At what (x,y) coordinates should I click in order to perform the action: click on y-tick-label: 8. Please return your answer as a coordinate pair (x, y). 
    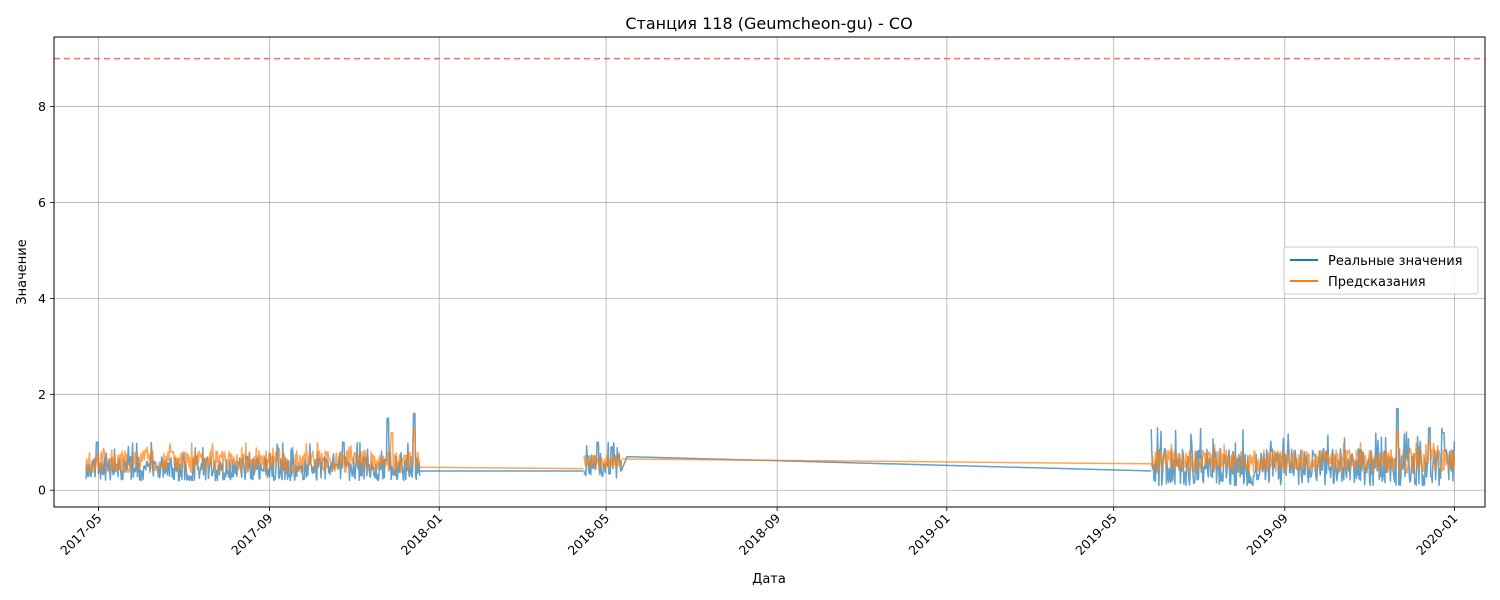
    Looking at the image, I should click on (42, 106).